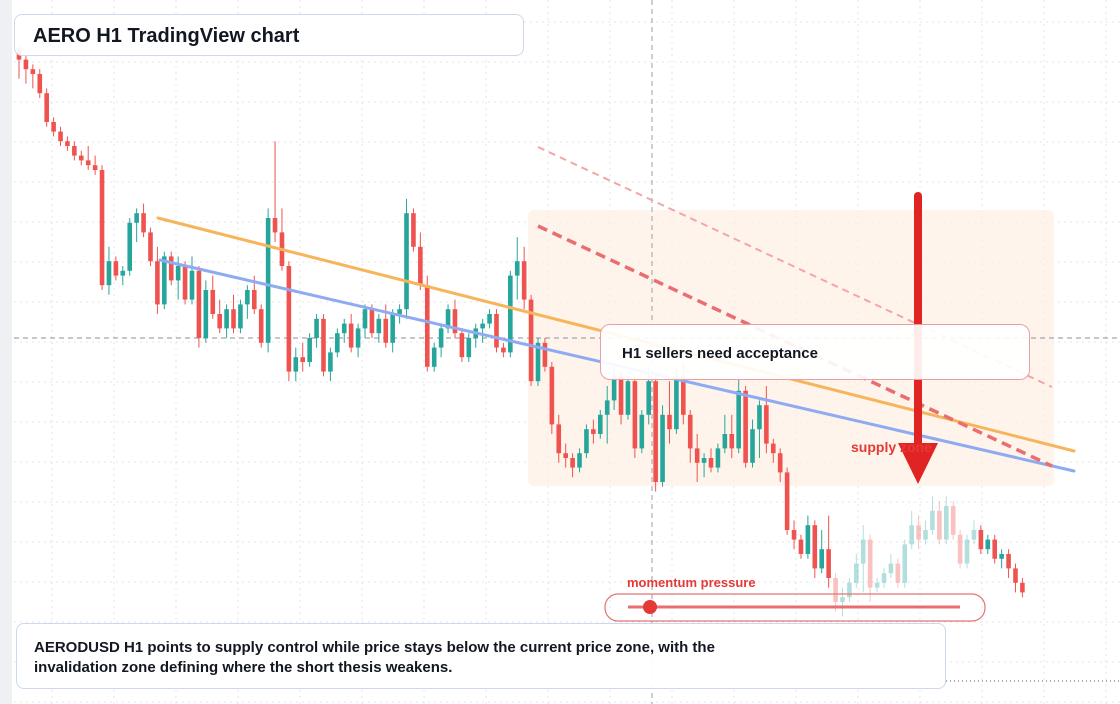 The image size is (1120, 704). I want to click on left-edge-strip, so click(6, 352).